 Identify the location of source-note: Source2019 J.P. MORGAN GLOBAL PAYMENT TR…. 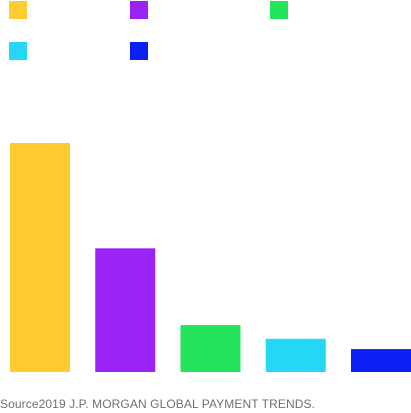
(158, 404).